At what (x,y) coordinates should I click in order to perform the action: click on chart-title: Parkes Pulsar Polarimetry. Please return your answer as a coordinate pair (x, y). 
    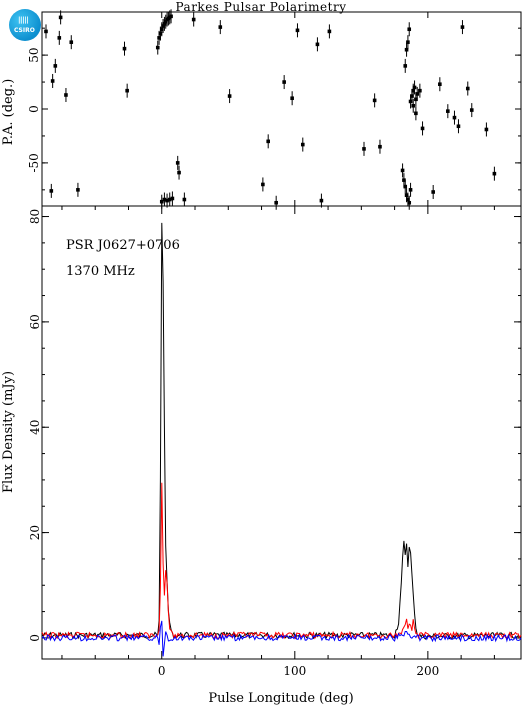
    Looking at the image, I should click on (261, 7).